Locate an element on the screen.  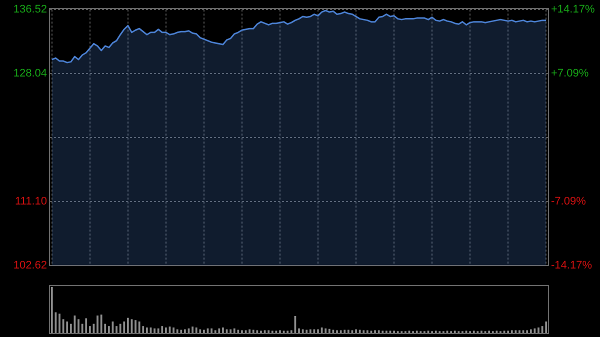
y-tick-label: 102.62 is located at coordinates (30, 265).